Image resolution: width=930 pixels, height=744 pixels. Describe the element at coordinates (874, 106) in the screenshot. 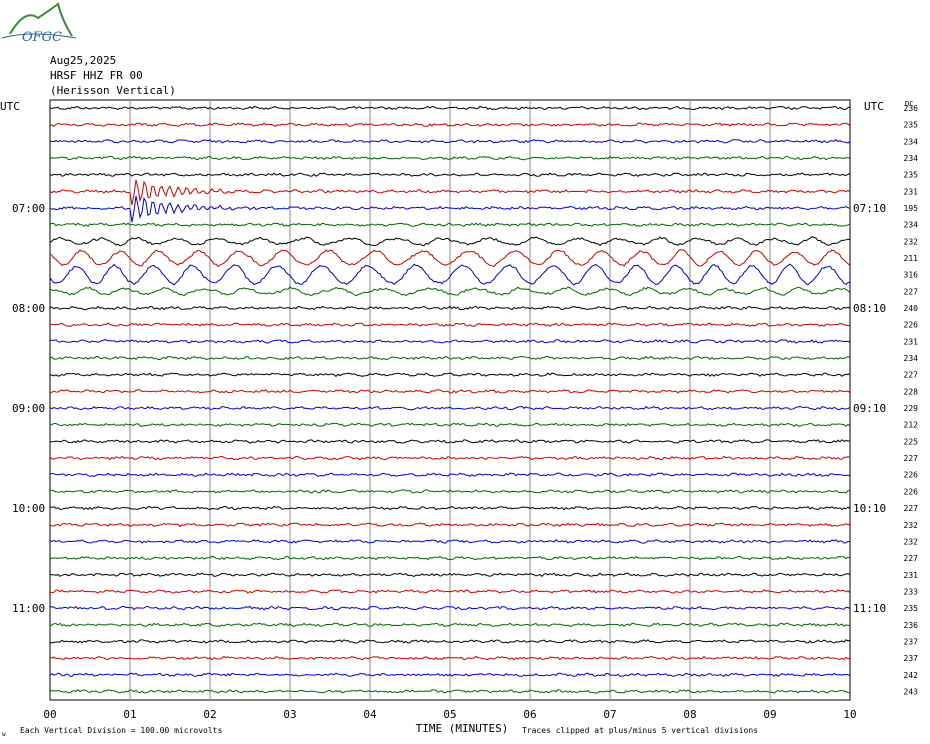

I see `right-utc-label: UTC` at that location.